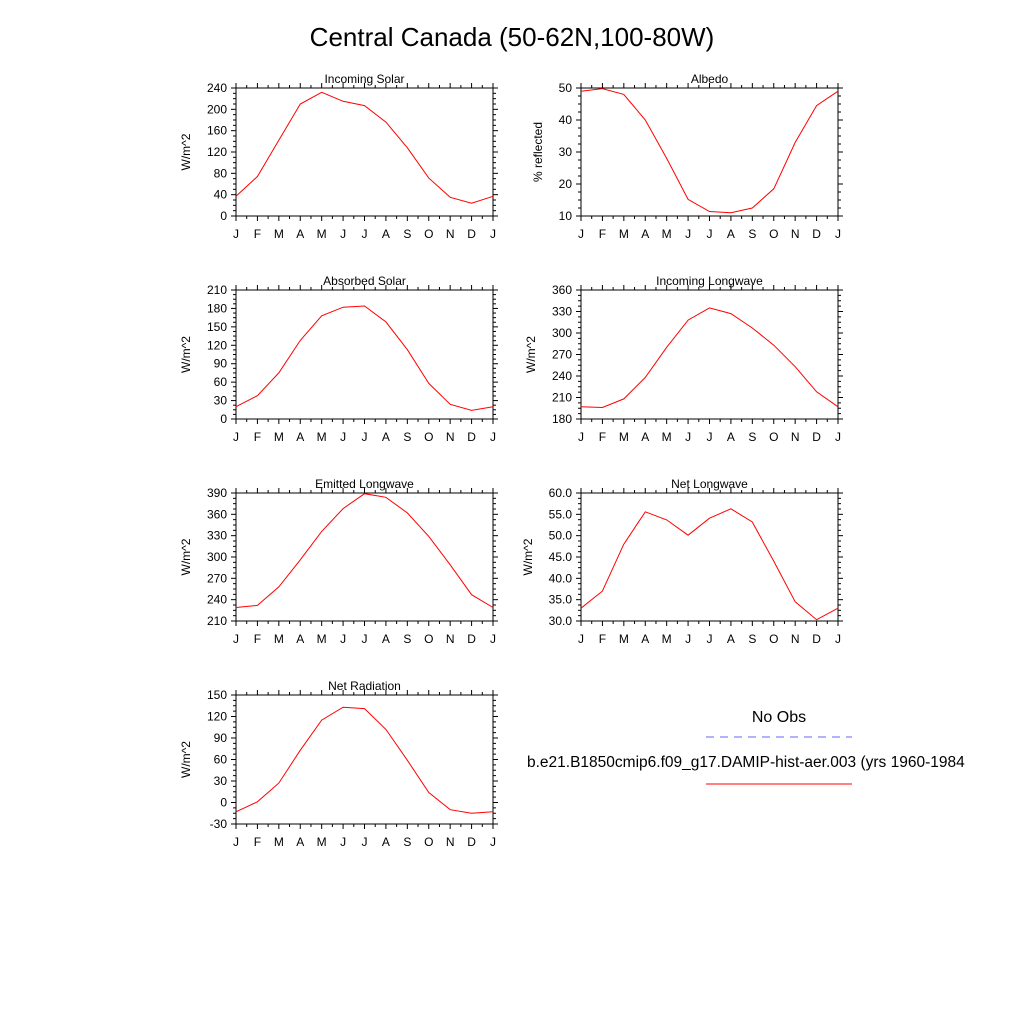 The width and height of the screenshot is (1024, 1024). Describe the element at coordinates (217, 557) in the screenshot. I see `y-tick-label: 300` at that location.